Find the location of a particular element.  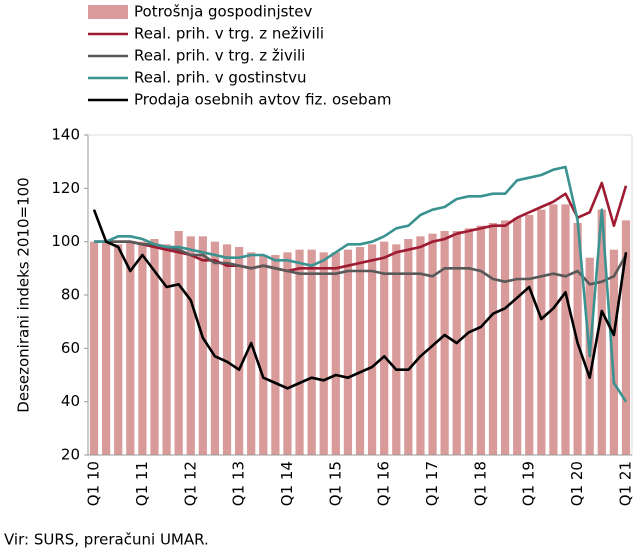

x-tick-label: Q1 15 is located at coordinates (335, 483).